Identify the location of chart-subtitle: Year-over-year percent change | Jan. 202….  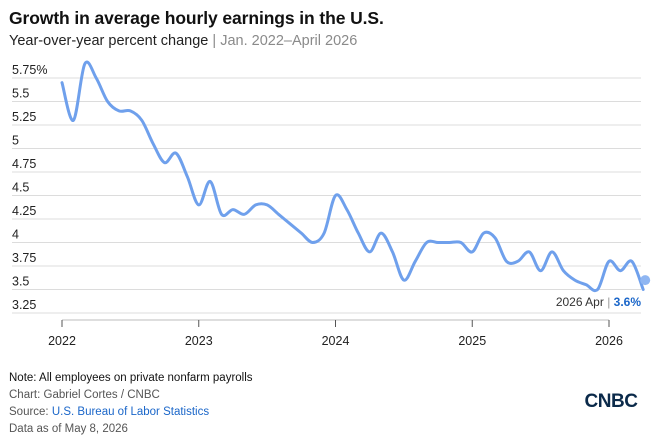
(183, 41).